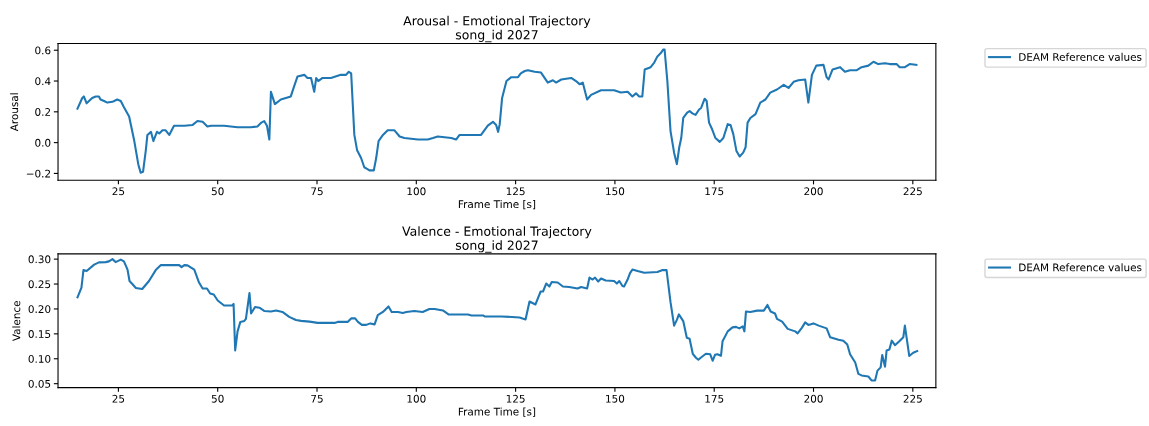 The width and height of the screenshot is (1149, 426). I want to click on y-axis-title: Arousal, so click(14, 112).